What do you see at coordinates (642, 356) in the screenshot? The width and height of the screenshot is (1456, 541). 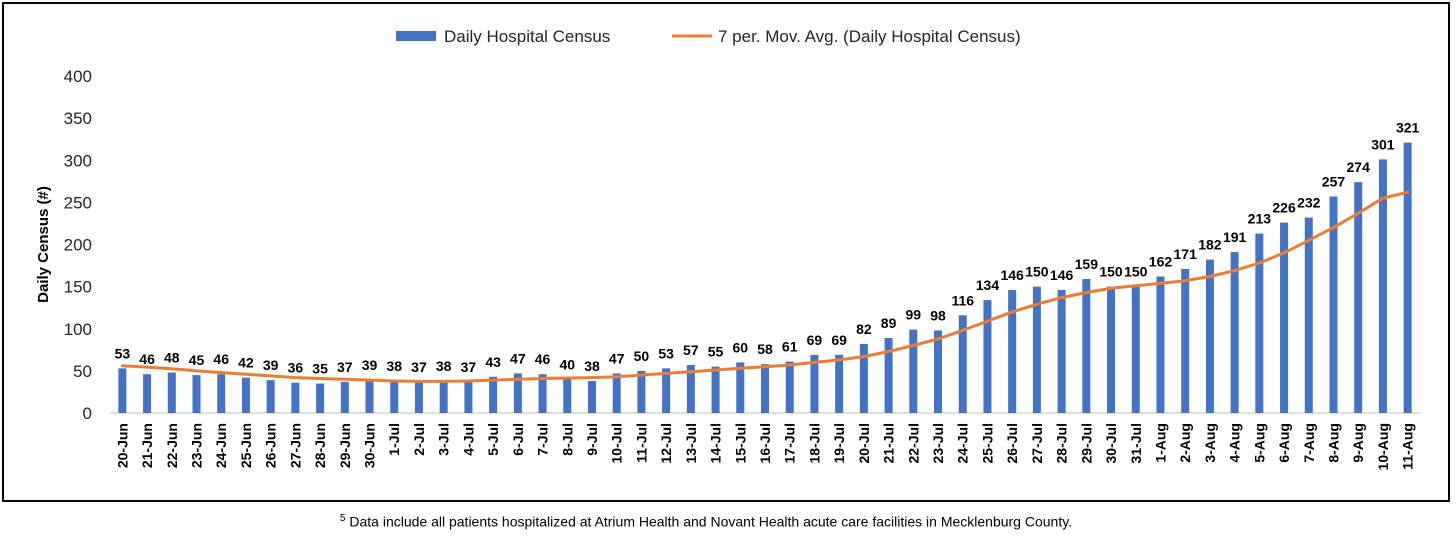 I see `data-label: 50` at bounding box center [642, 356].